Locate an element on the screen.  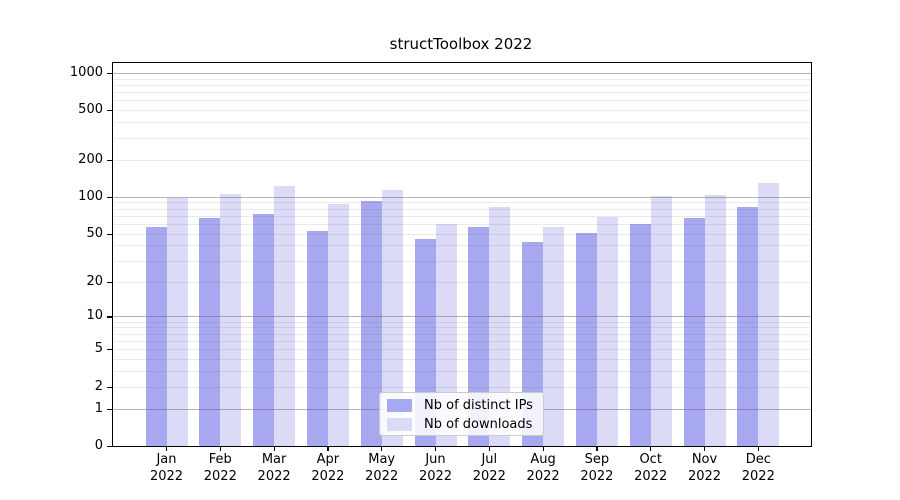
y-tick-label: 500 is located at coordinates (90, 110).